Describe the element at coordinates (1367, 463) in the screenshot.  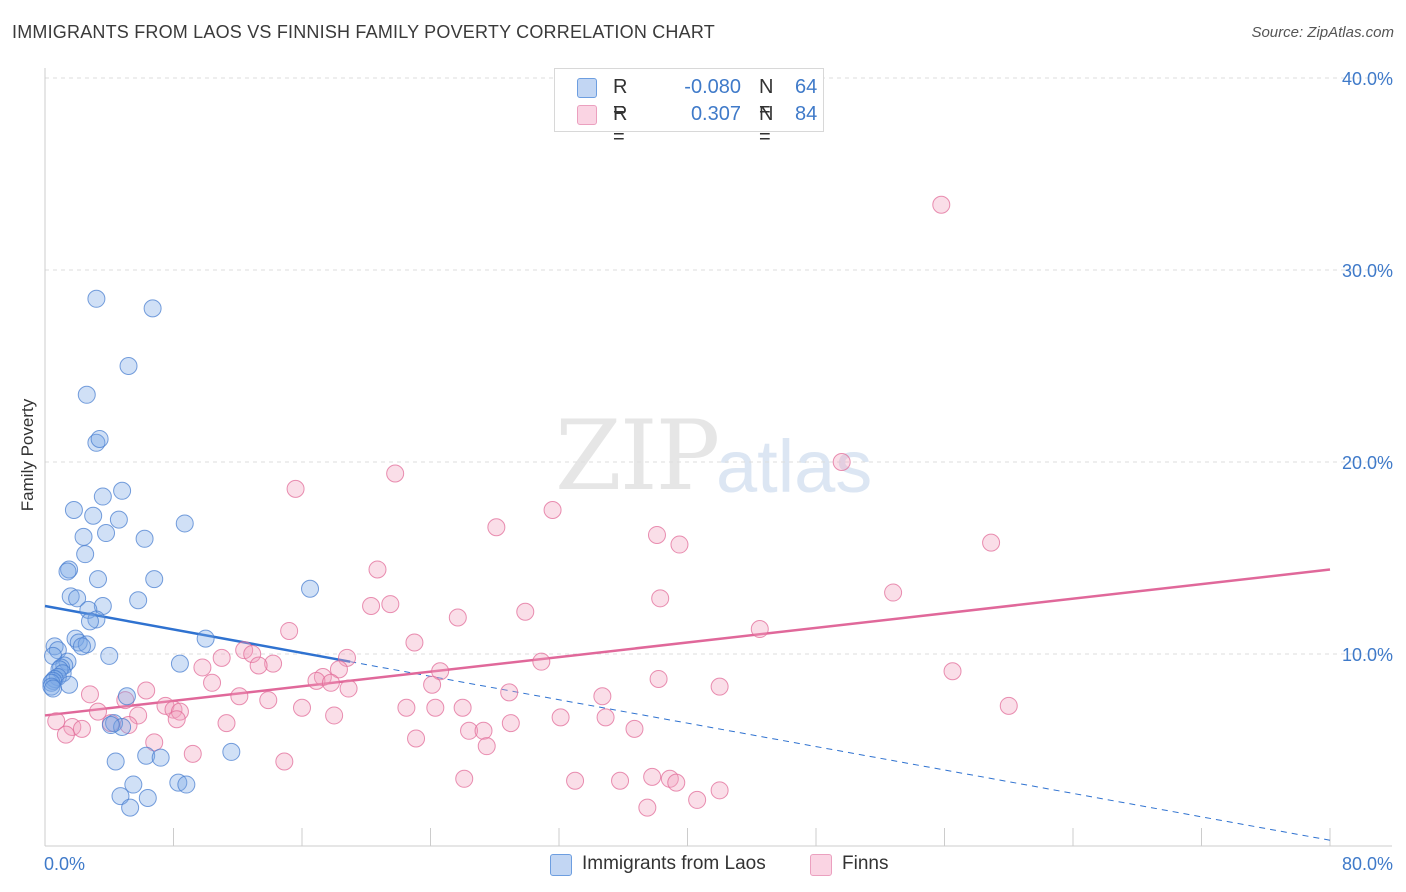
I see `y-tick-label-1: 20.0%` at that location.